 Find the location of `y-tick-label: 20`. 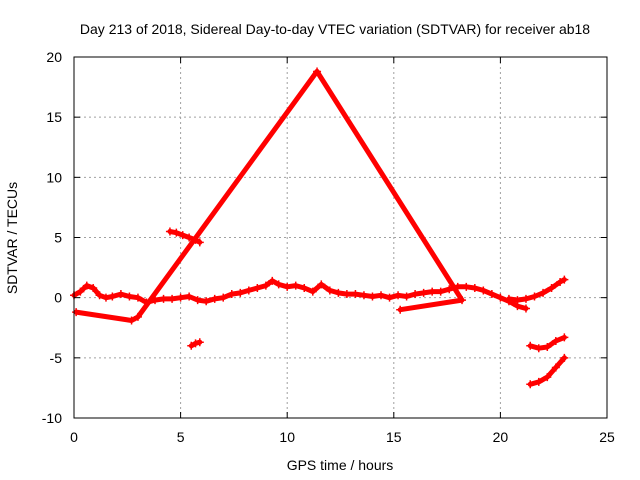

y-tick-label: 20 is located at coordinates (54, 57).